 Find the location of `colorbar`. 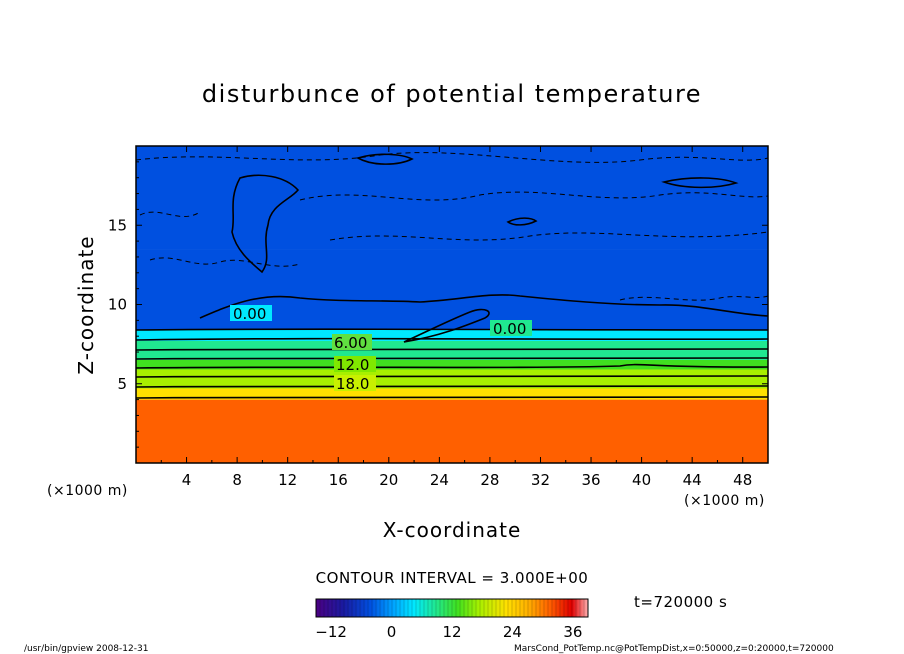

colorbar is located at coordinates (452, 608).